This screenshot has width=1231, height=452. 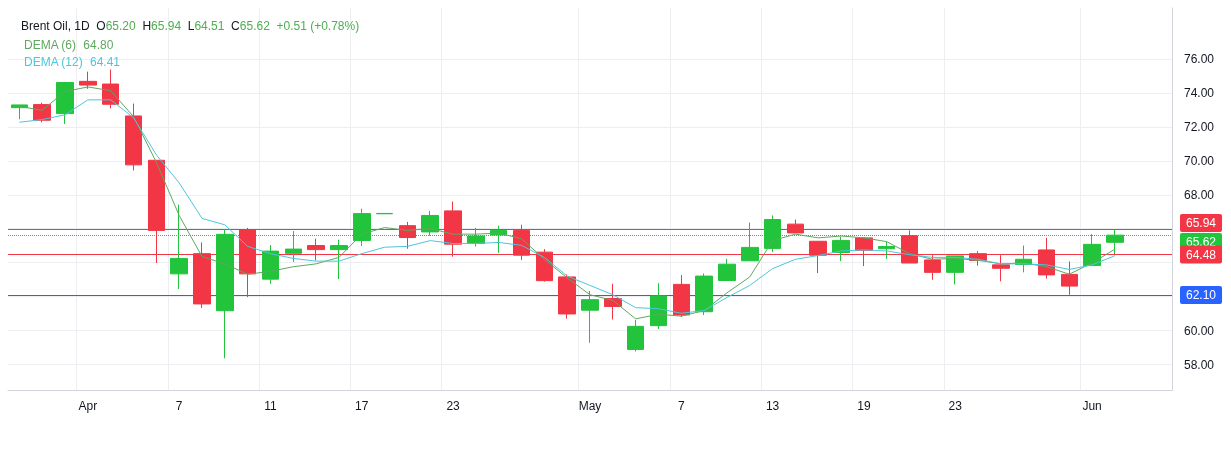 What do you see at coordinates (1092, 406) in the screenshot?
I see `x-tick-label: Jun` at bounding box center [1092, 406].